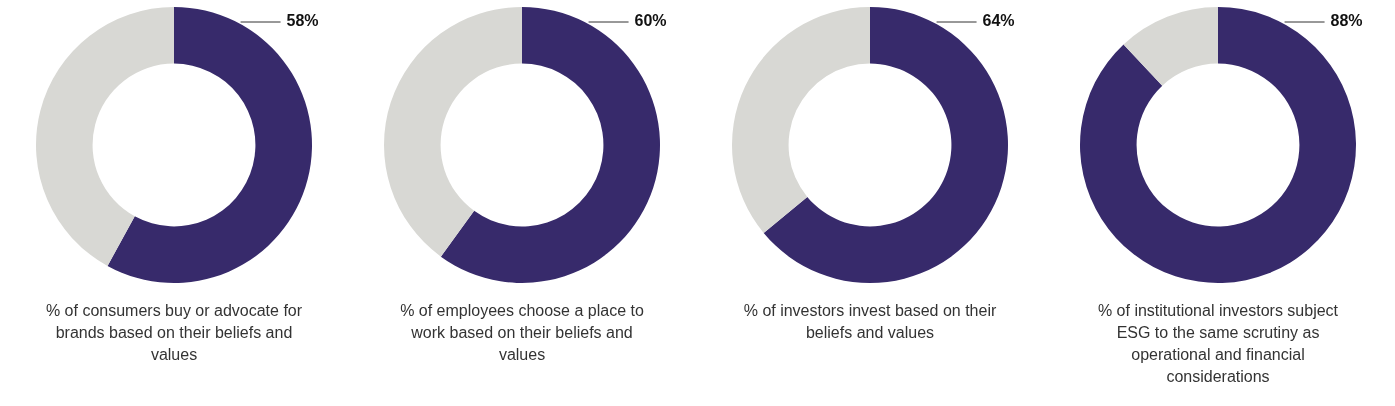  What do you see at coordinates (650, 21) in the screenshot?
I see `data-label: 60%` at bounding box center [650, 21].